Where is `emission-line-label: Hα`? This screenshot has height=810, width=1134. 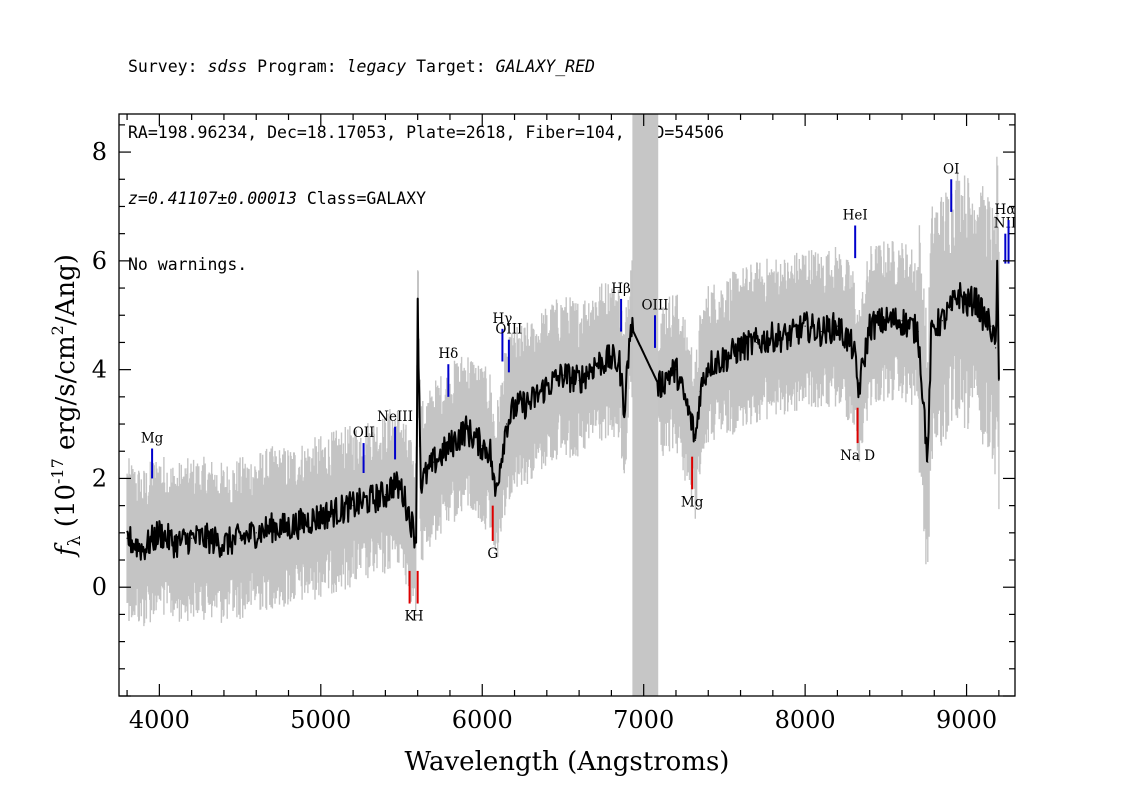
emission-line-label: Hα is located at coordinates (1005, 210).